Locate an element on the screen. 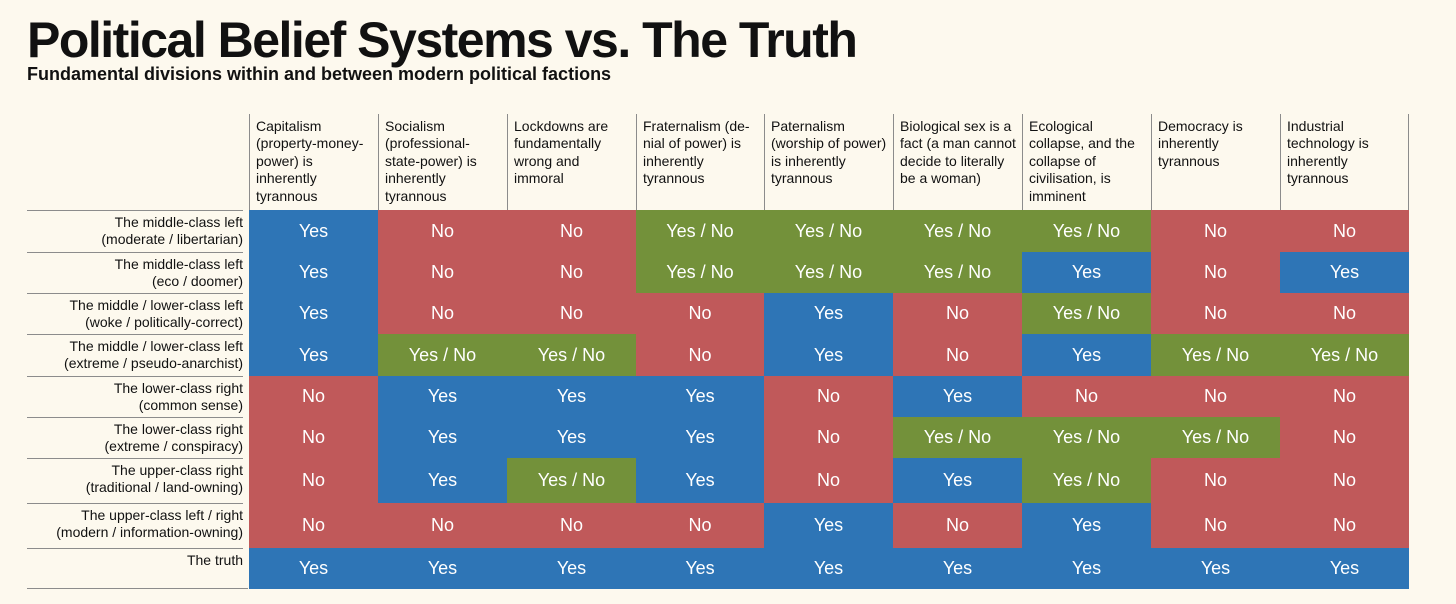 The height and width of the screenshot is (604, 1456). cell-r3-c1: Yes is located at coordinates (313, 313).